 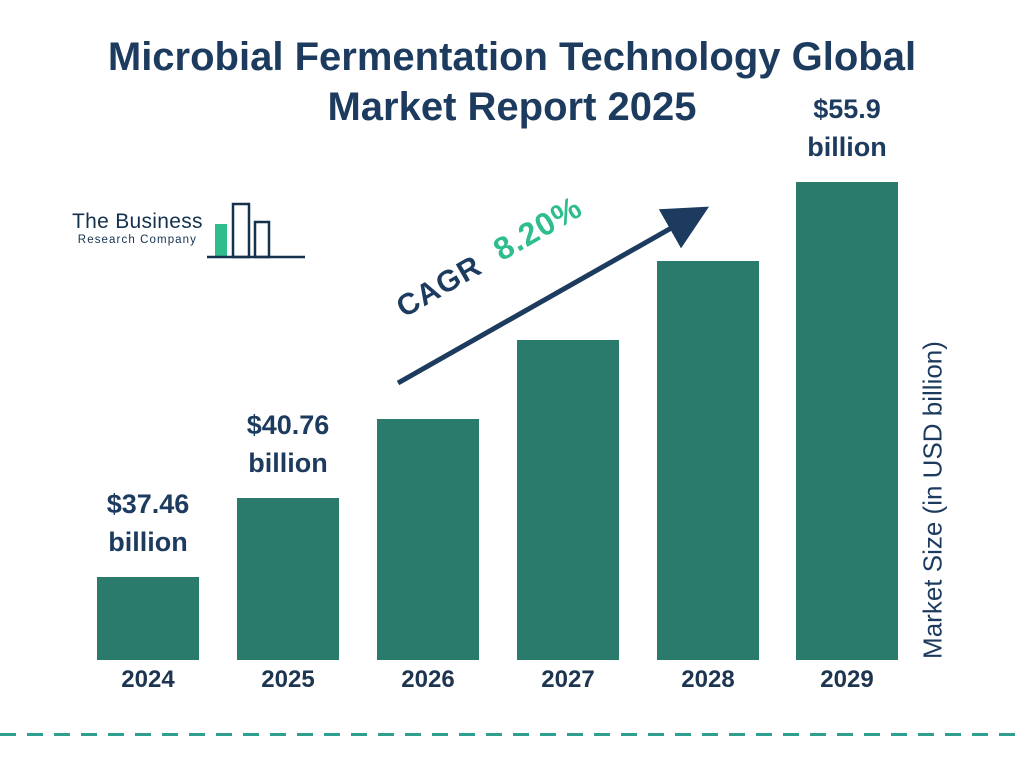 What do you see at coordinates (288, 444) in the screenshot?
I see `value-label-2025: $40.76 billion` at bounding box center [288, 444].